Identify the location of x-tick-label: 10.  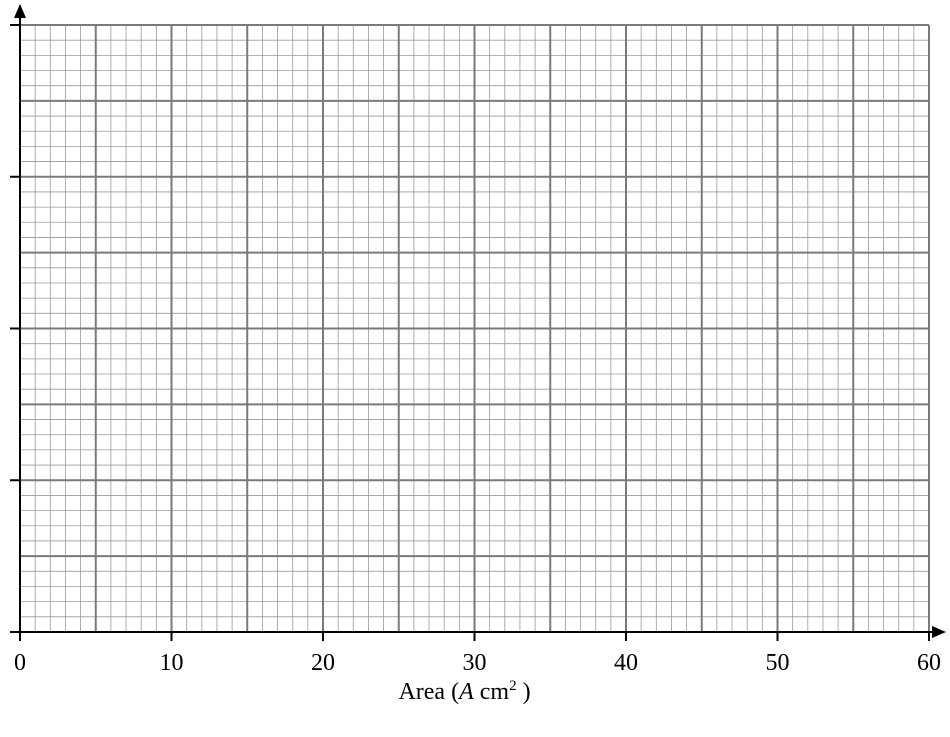
(172, 663).